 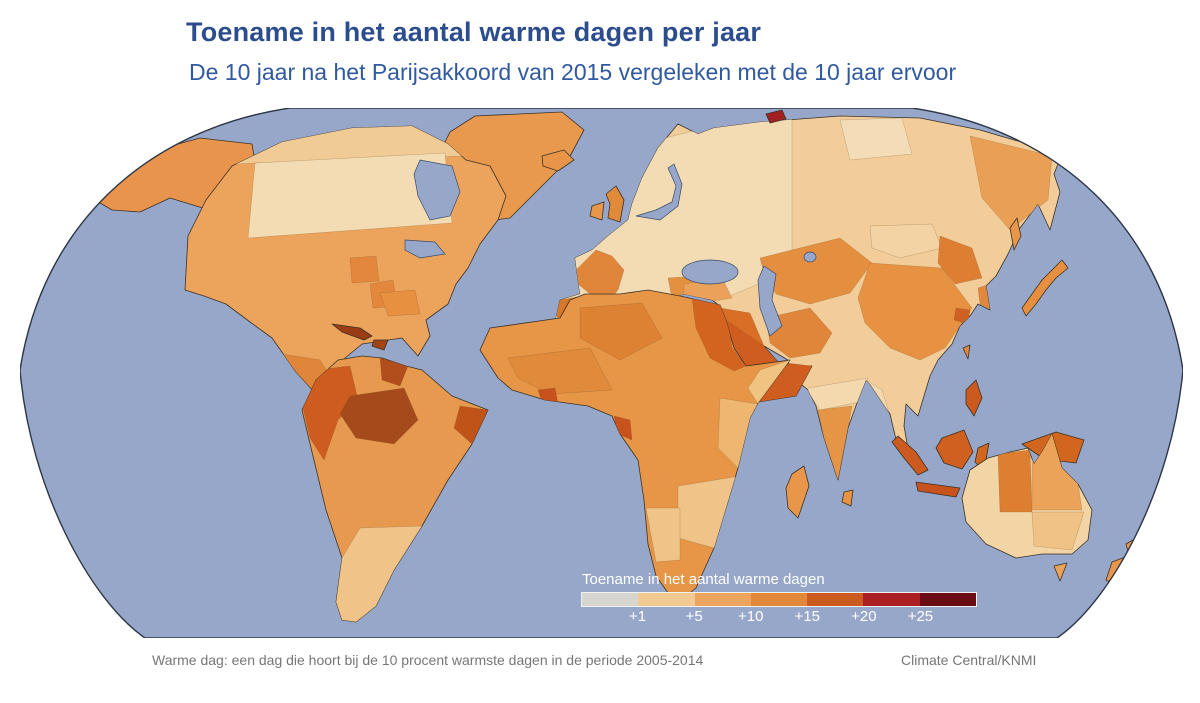 I want to click on iceland, so click(x=558, y=160).